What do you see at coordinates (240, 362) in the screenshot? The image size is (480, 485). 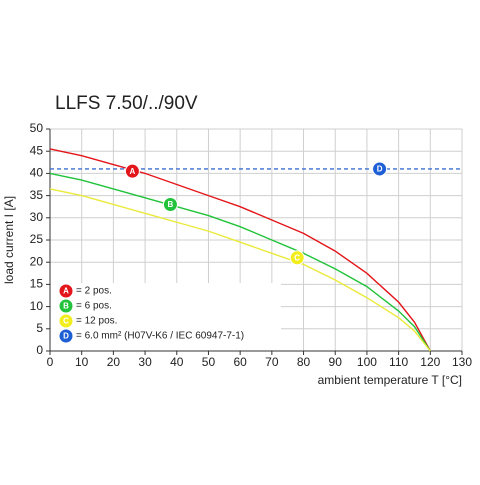 I see `x-tick-label: 60` at bounding box center [240, 362].